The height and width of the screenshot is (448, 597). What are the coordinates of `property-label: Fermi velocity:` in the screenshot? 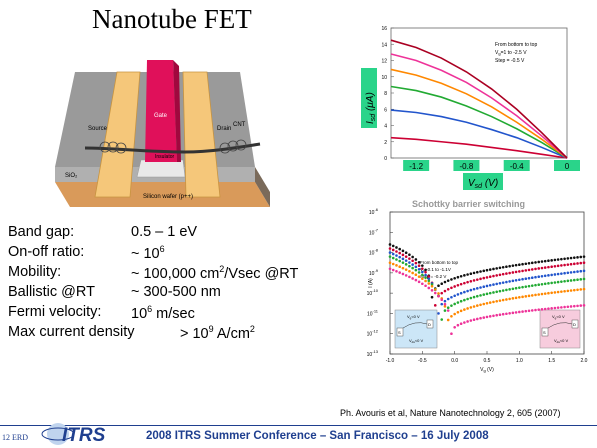 It's located at (55, 312).